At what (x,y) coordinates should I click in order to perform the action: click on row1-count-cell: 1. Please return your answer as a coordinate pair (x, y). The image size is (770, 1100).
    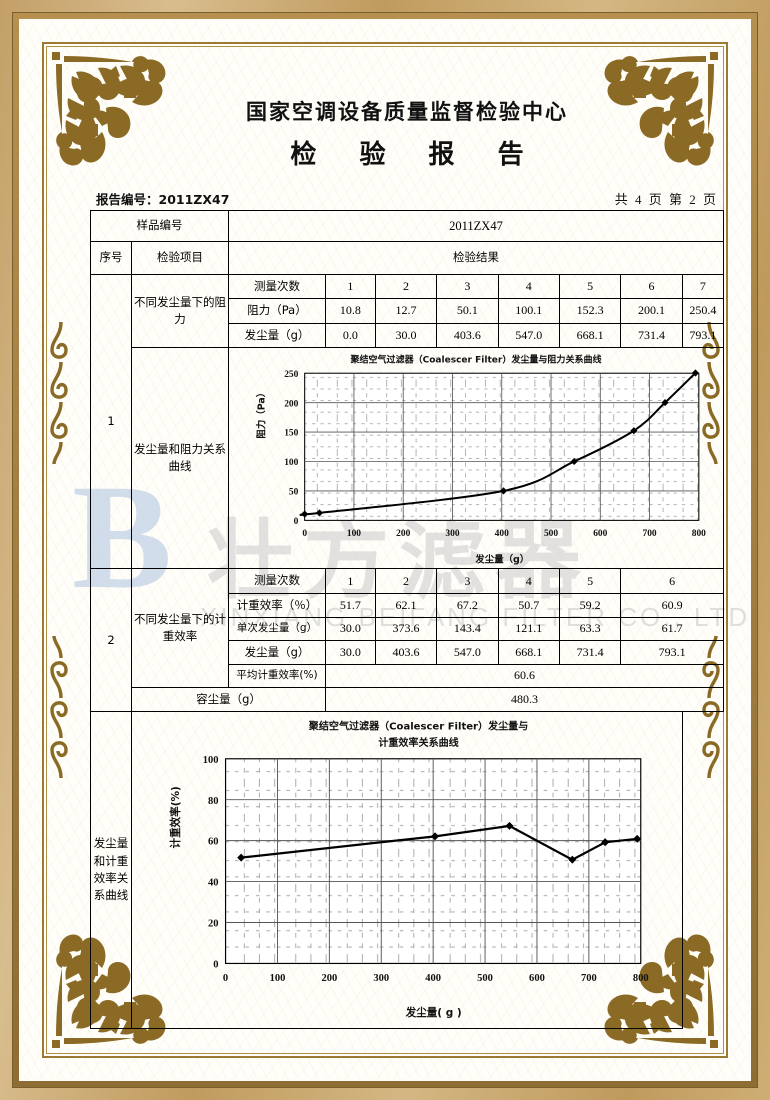
    Looking at the image, I should click on (350, 286).